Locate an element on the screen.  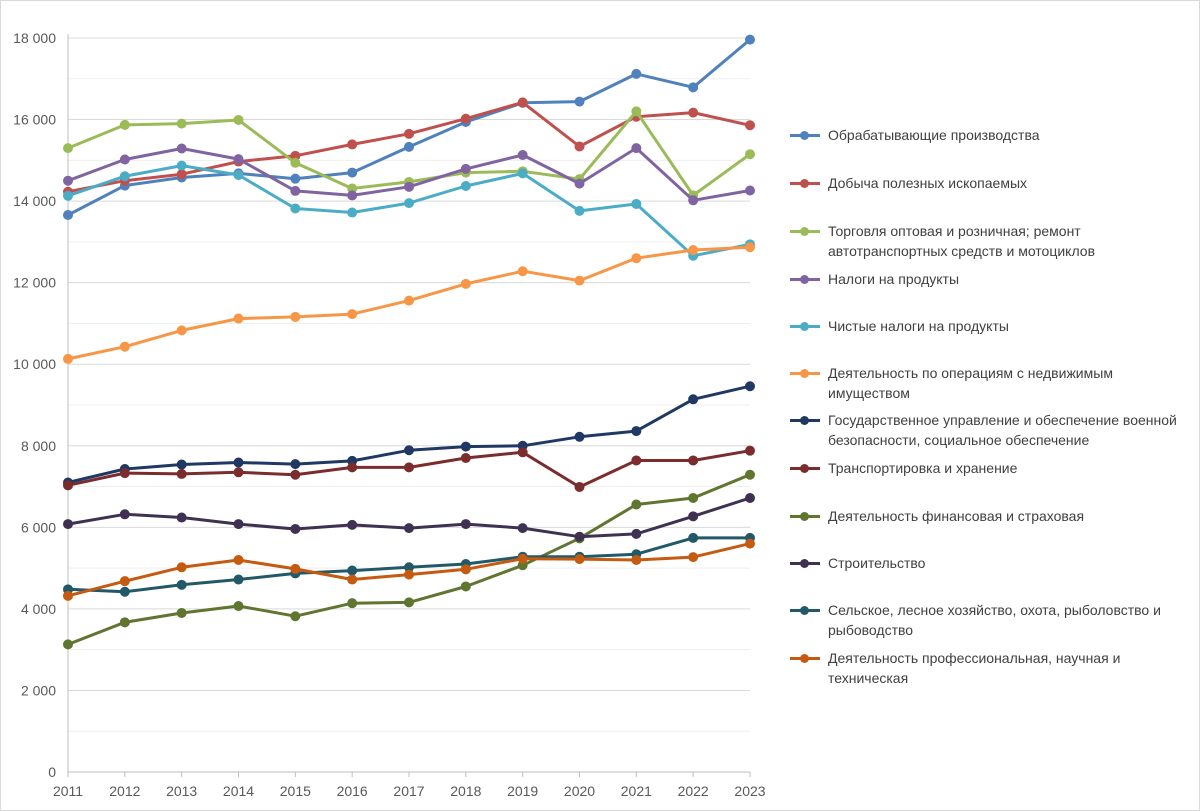
y-tick-label: 2 000 is located at coordinates (38, 690).